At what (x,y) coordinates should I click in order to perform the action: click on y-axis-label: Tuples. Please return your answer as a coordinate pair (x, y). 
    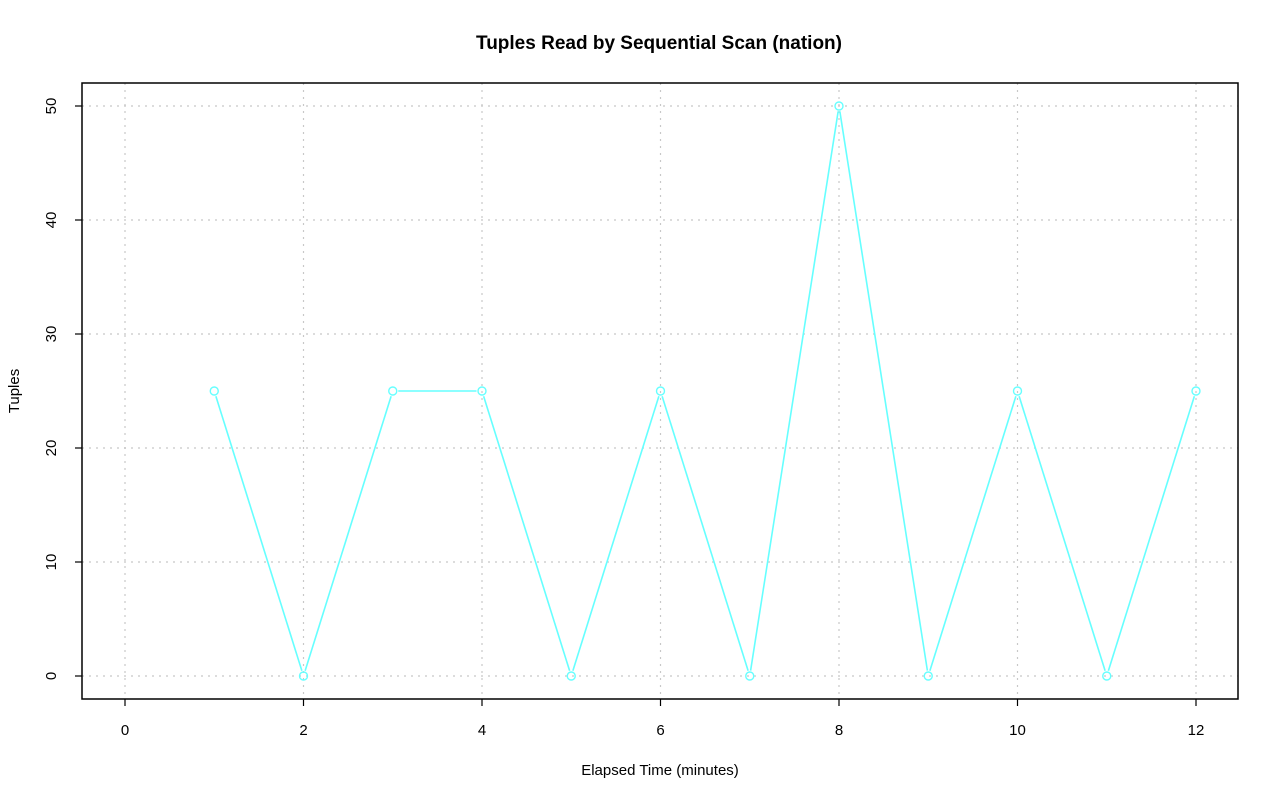
    Looking at the image, I should click on (14, 391).